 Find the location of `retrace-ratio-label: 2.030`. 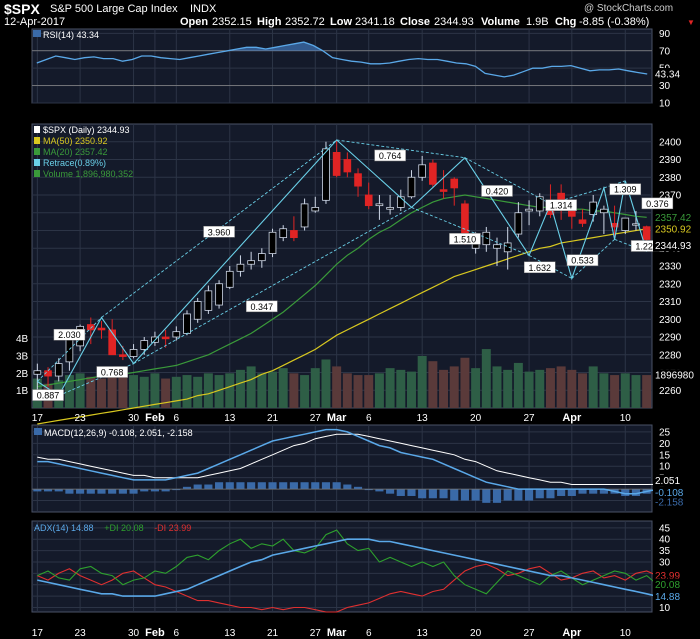

retrace-ratio-label: 2.030 is located at coordinates (69, 335).